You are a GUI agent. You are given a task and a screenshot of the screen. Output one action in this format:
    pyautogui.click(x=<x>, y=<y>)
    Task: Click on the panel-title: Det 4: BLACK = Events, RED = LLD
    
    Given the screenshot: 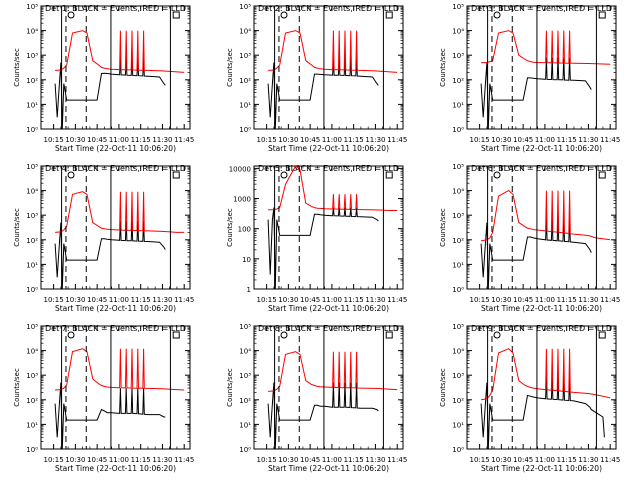 What is the action you would take?
    pyautogui.click(x=115, y=168)
    